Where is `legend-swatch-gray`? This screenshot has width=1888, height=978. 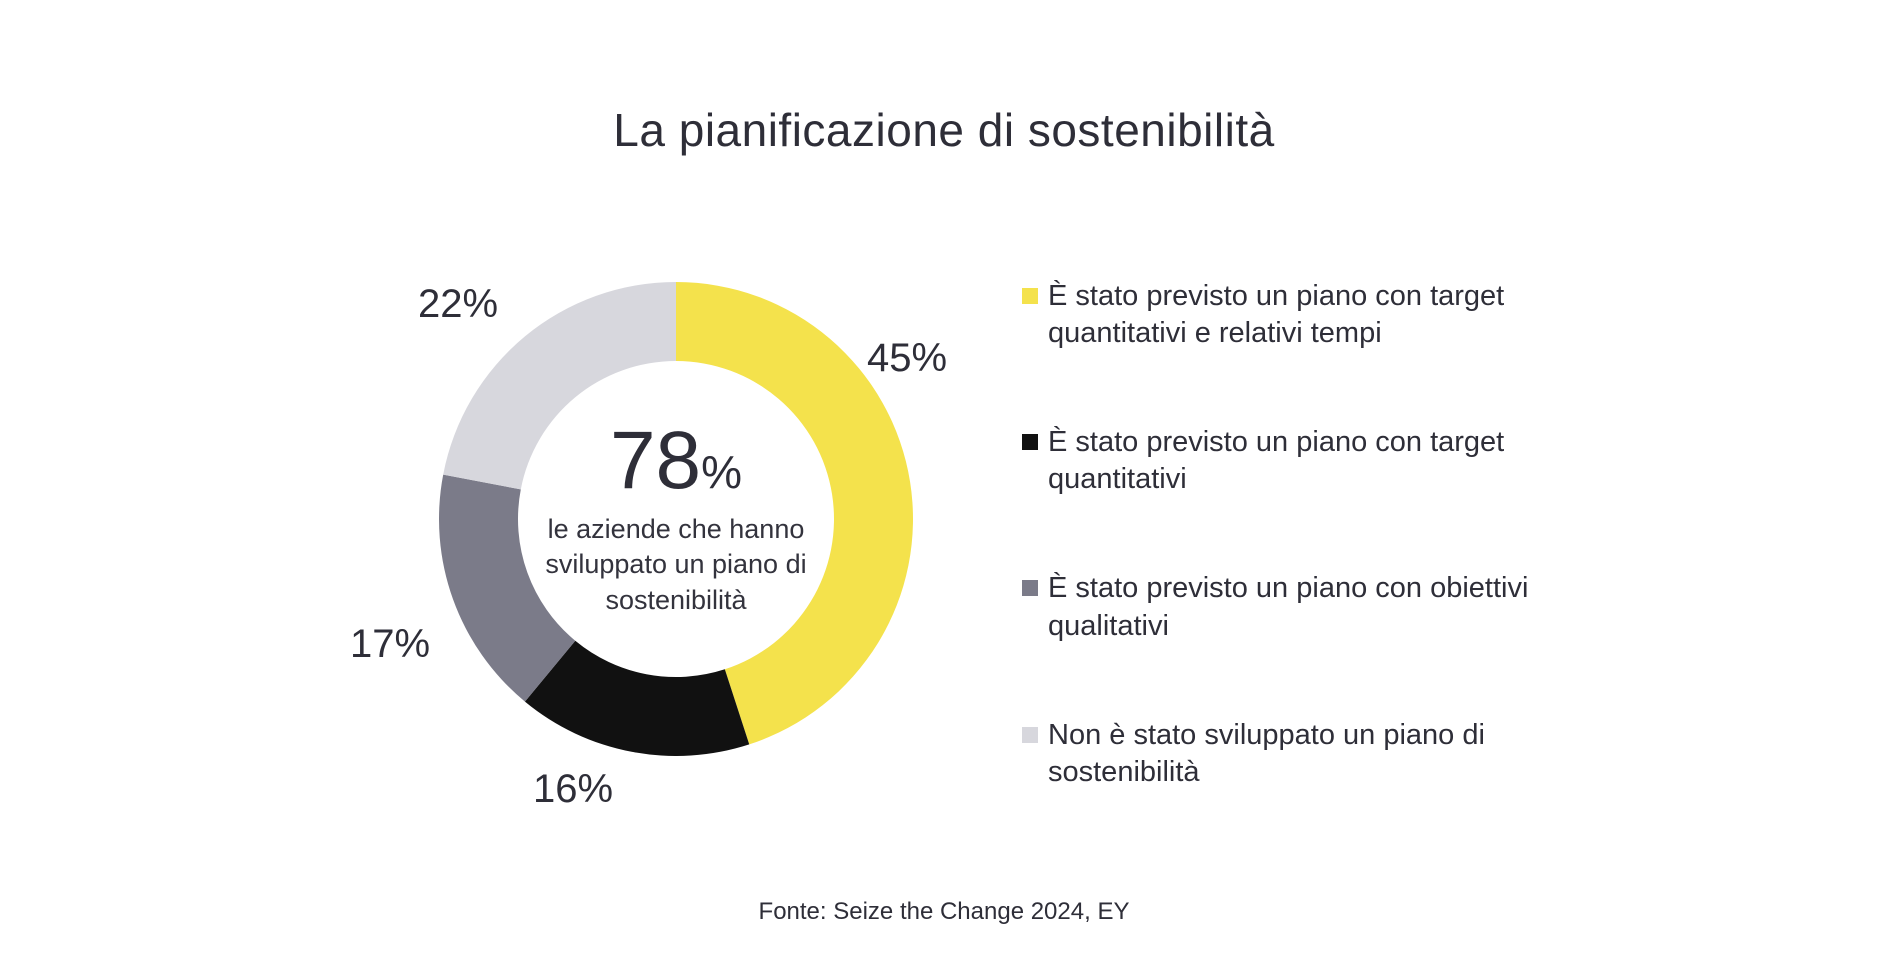 legend-swatch-gray is located at coordinates (1030, 588).